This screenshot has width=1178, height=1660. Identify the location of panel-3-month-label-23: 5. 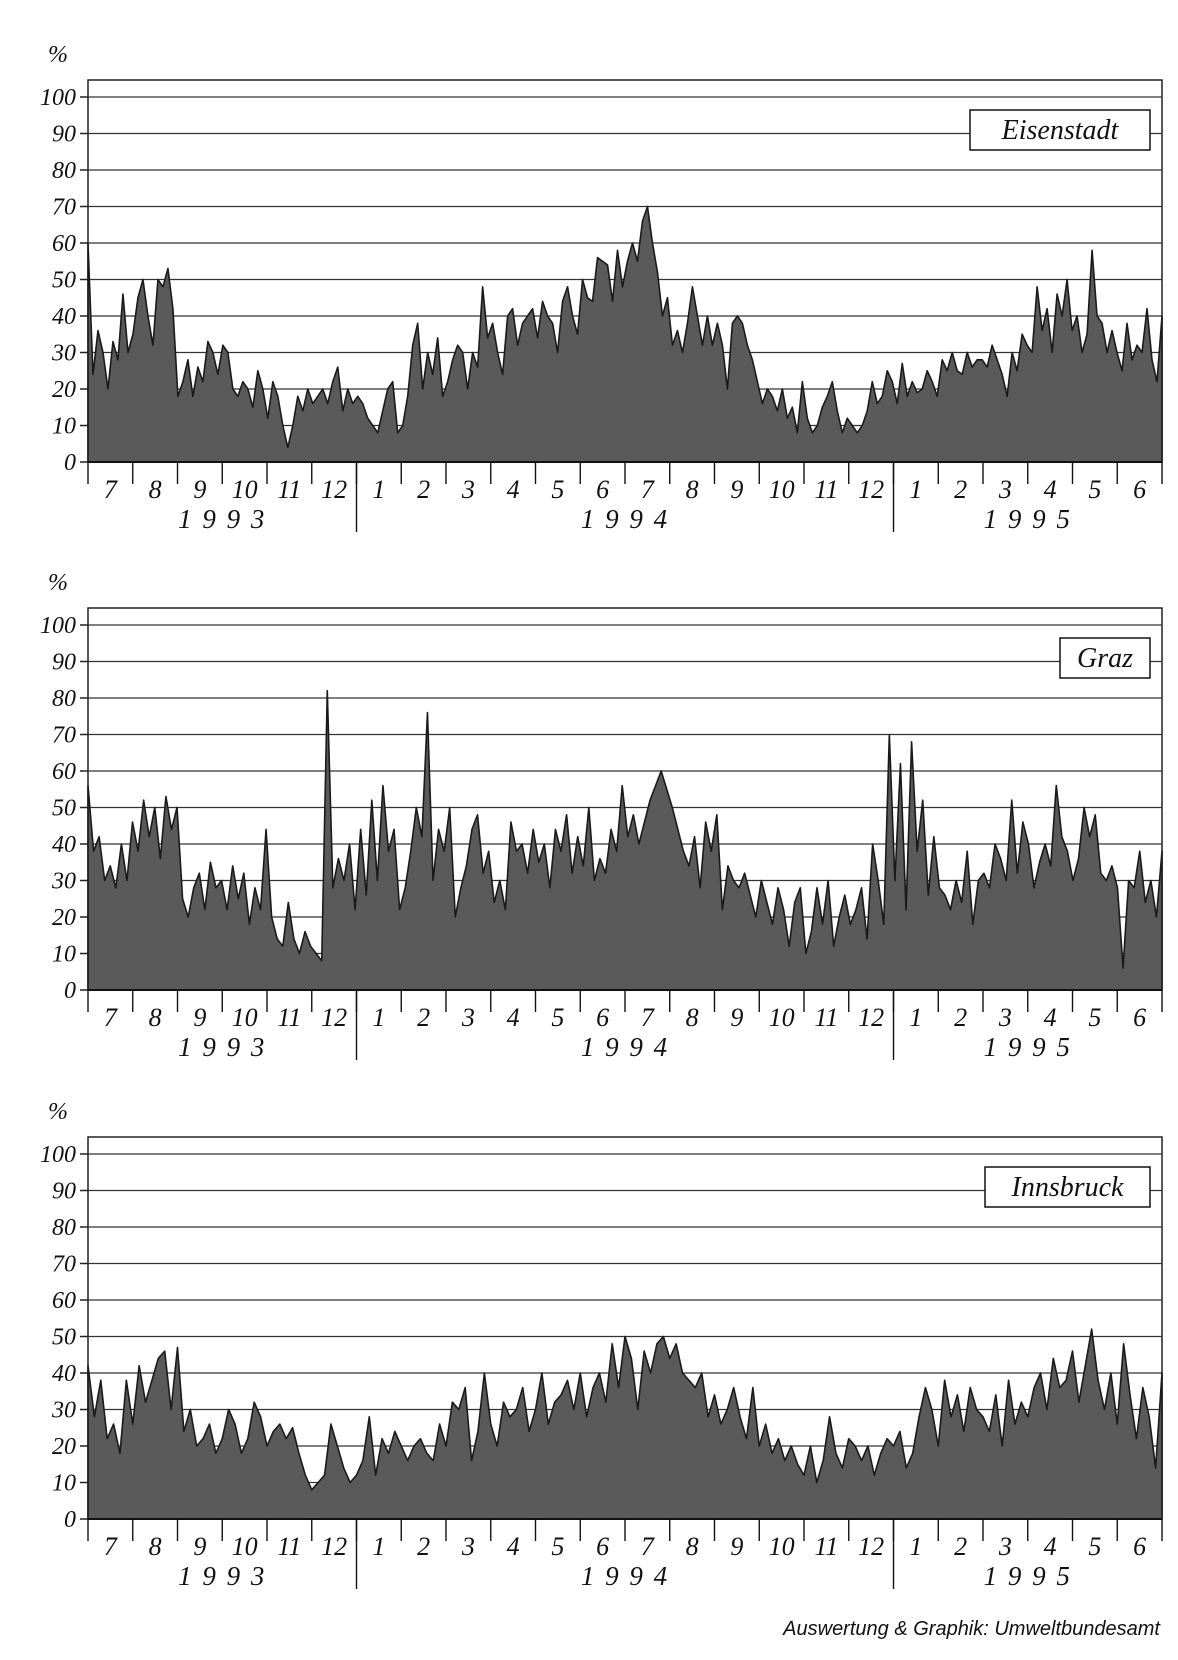
(1094, 1546).